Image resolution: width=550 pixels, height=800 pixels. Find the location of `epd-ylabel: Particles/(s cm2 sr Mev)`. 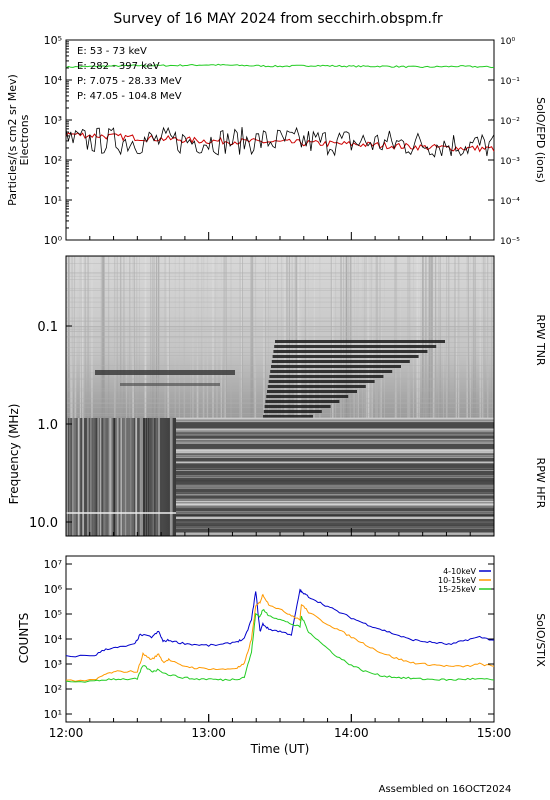

epd-ylabel: Particles/(s cm2 sr Mev) is located at coordinates (12, 140).